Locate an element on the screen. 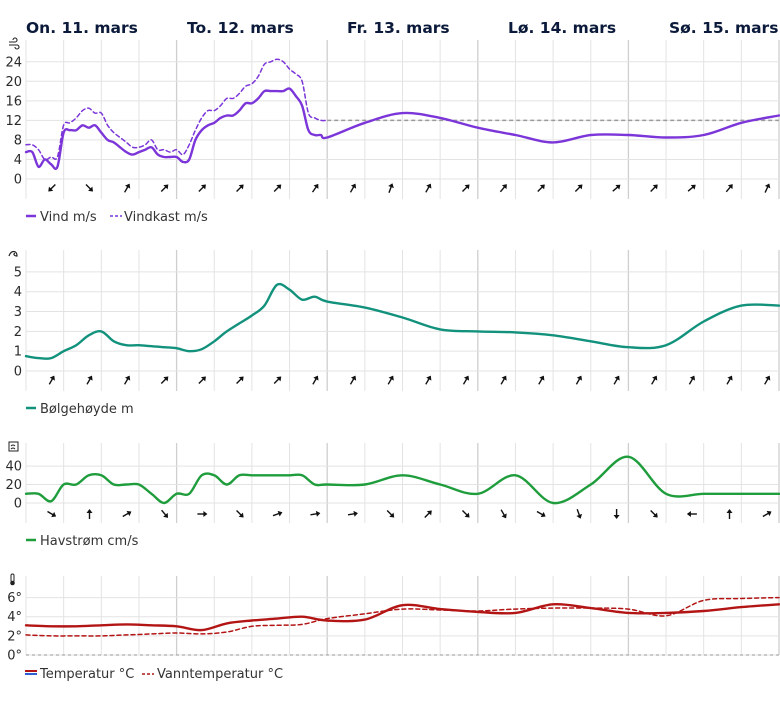 This screenshot has height=702, width=780. y-tick-label: 12 is located at coordinates (13, 121).